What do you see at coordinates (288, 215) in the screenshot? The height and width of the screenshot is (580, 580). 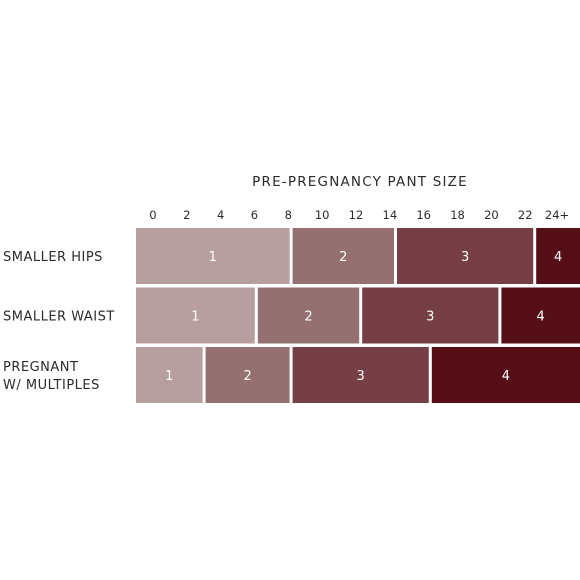 I see `x-tick-label: 8` at bounding box center [288, 215].